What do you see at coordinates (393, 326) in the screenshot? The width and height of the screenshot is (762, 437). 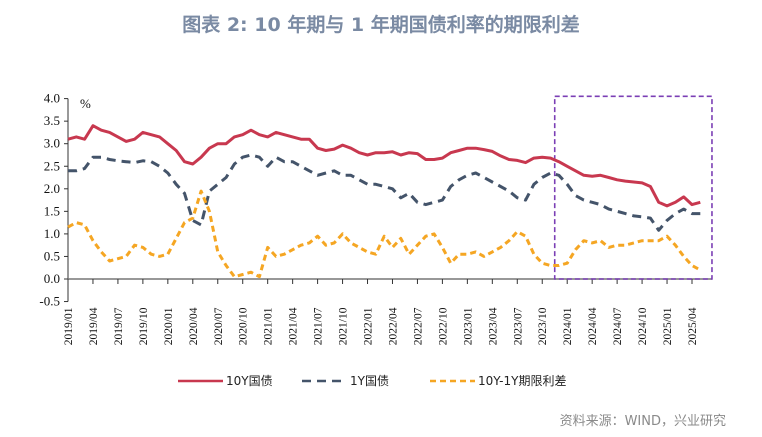 I see `x-tick-label: 2022/04` at bounding box center [393, 326].